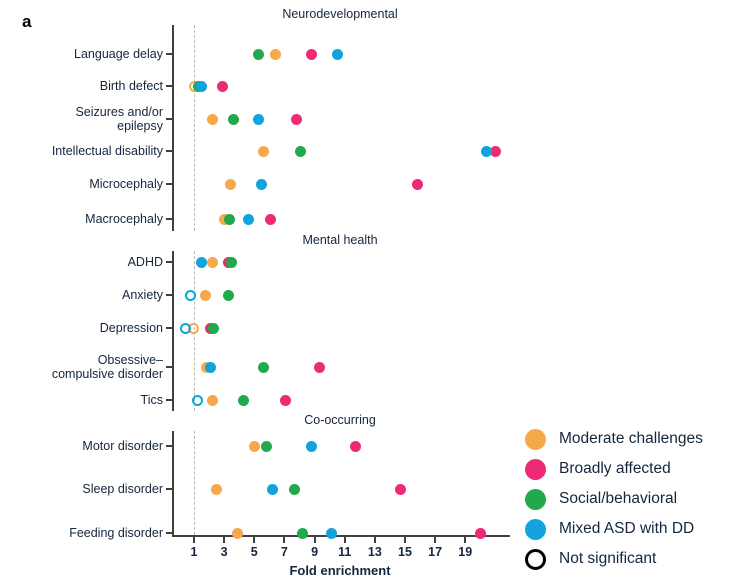 The image size is (750, 586). I want to click on x-axis-tick-label: 3, so click(224, 552).